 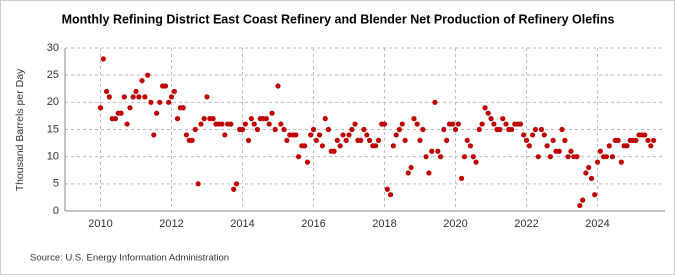 I want to click on y-tick-label: 10, so click(x=53, y=157).